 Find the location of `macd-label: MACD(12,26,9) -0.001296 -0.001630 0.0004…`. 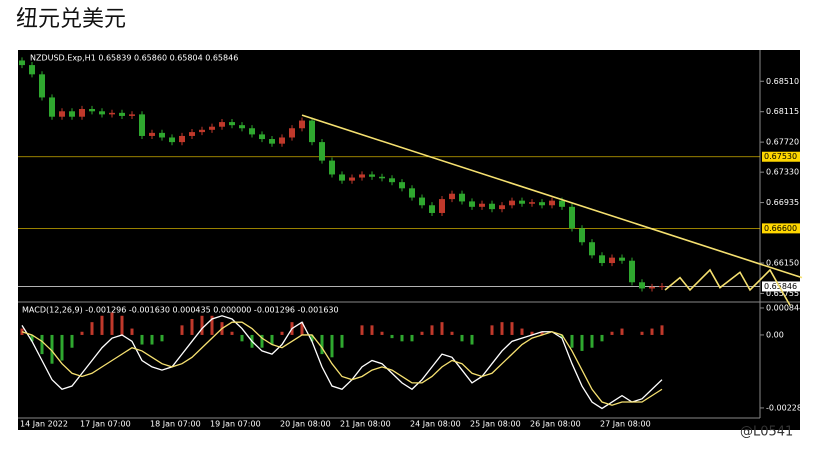

macd-label: MACD(12,26,9) -0.001296 -0.001630 0.0004… is located at coordinates (180, 310).